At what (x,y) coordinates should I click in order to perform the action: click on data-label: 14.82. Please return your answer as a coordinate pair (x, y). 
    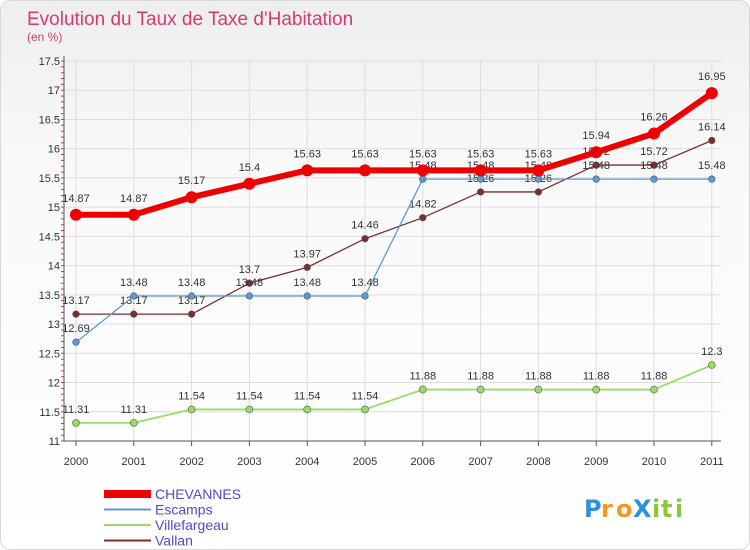
    Looking at the image, I should click on (423, 205).